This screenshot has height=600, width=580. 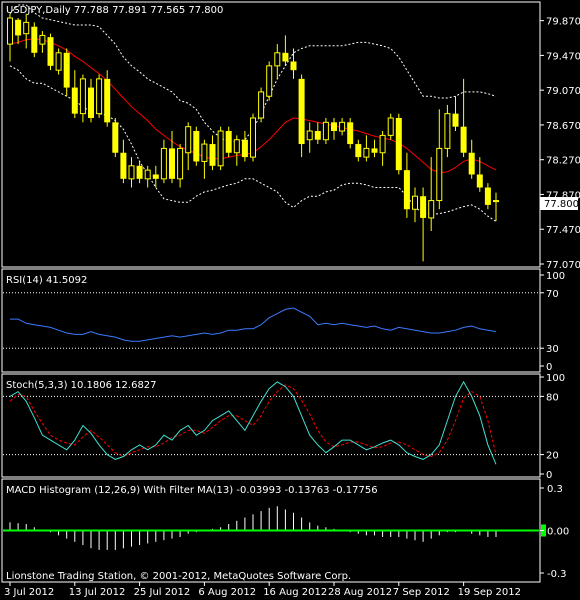 What do you see at coordinates (46, 280) in the screenshot?
I see `rsi-title: RSI(14) 41.5092` at bounding box center [46, 280].